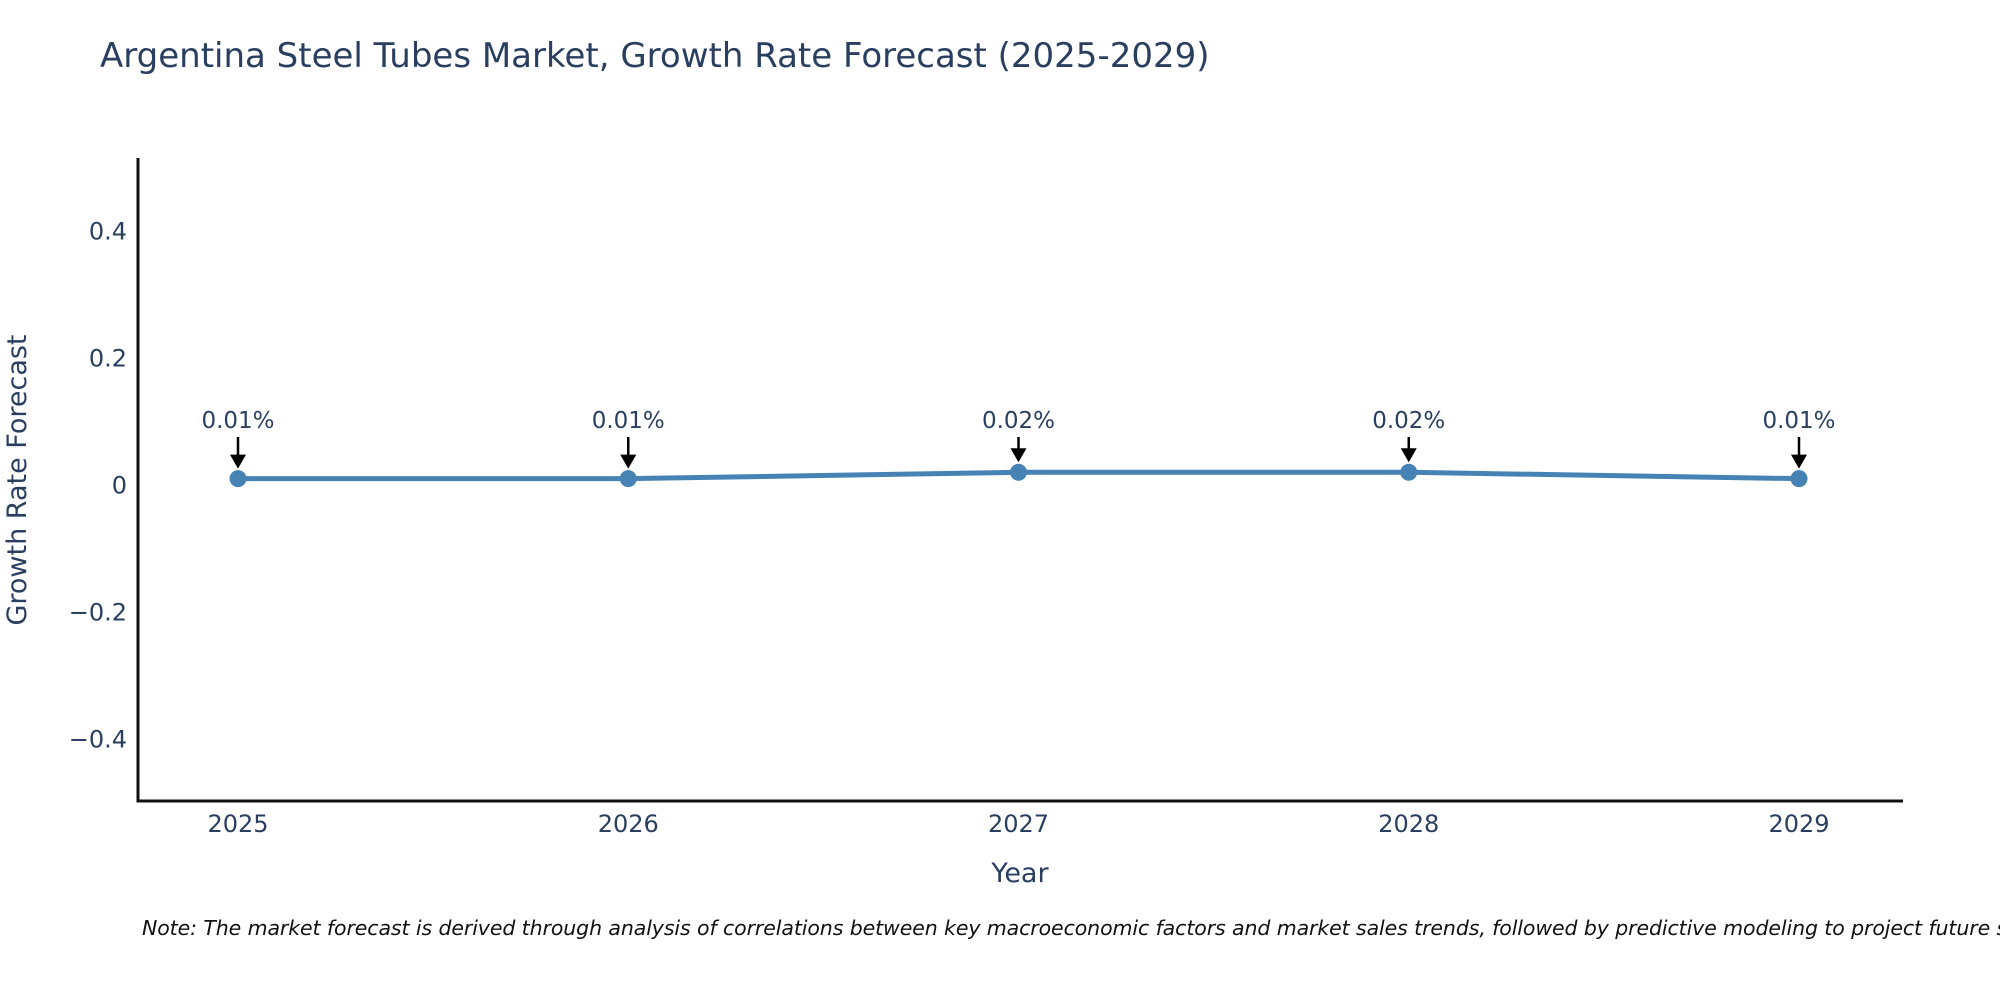 Image resolution: width=2000 pixels, height=1000 pixels. What do you see at coordinates (237, 824) in the screenshot?
I see `x-tick-label: 2025` at bounding box center [237, 824].